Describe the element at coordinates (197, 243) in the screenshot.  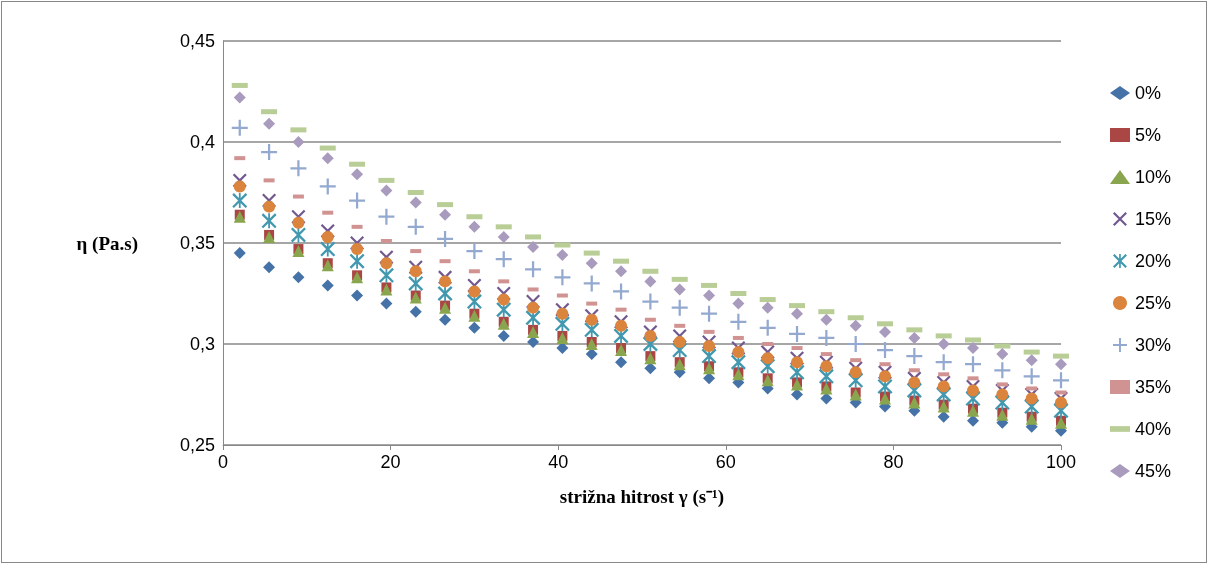
I see `y-tick-label: 0,35` at that location.